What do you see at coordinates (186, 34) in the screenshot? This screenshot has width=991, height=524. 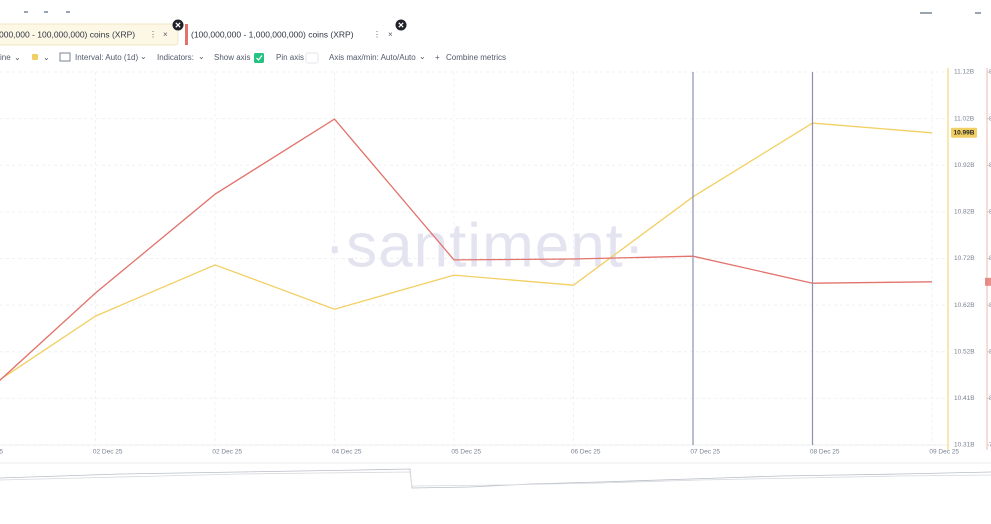 I see `tab-color` at bounding box center [186, 34].